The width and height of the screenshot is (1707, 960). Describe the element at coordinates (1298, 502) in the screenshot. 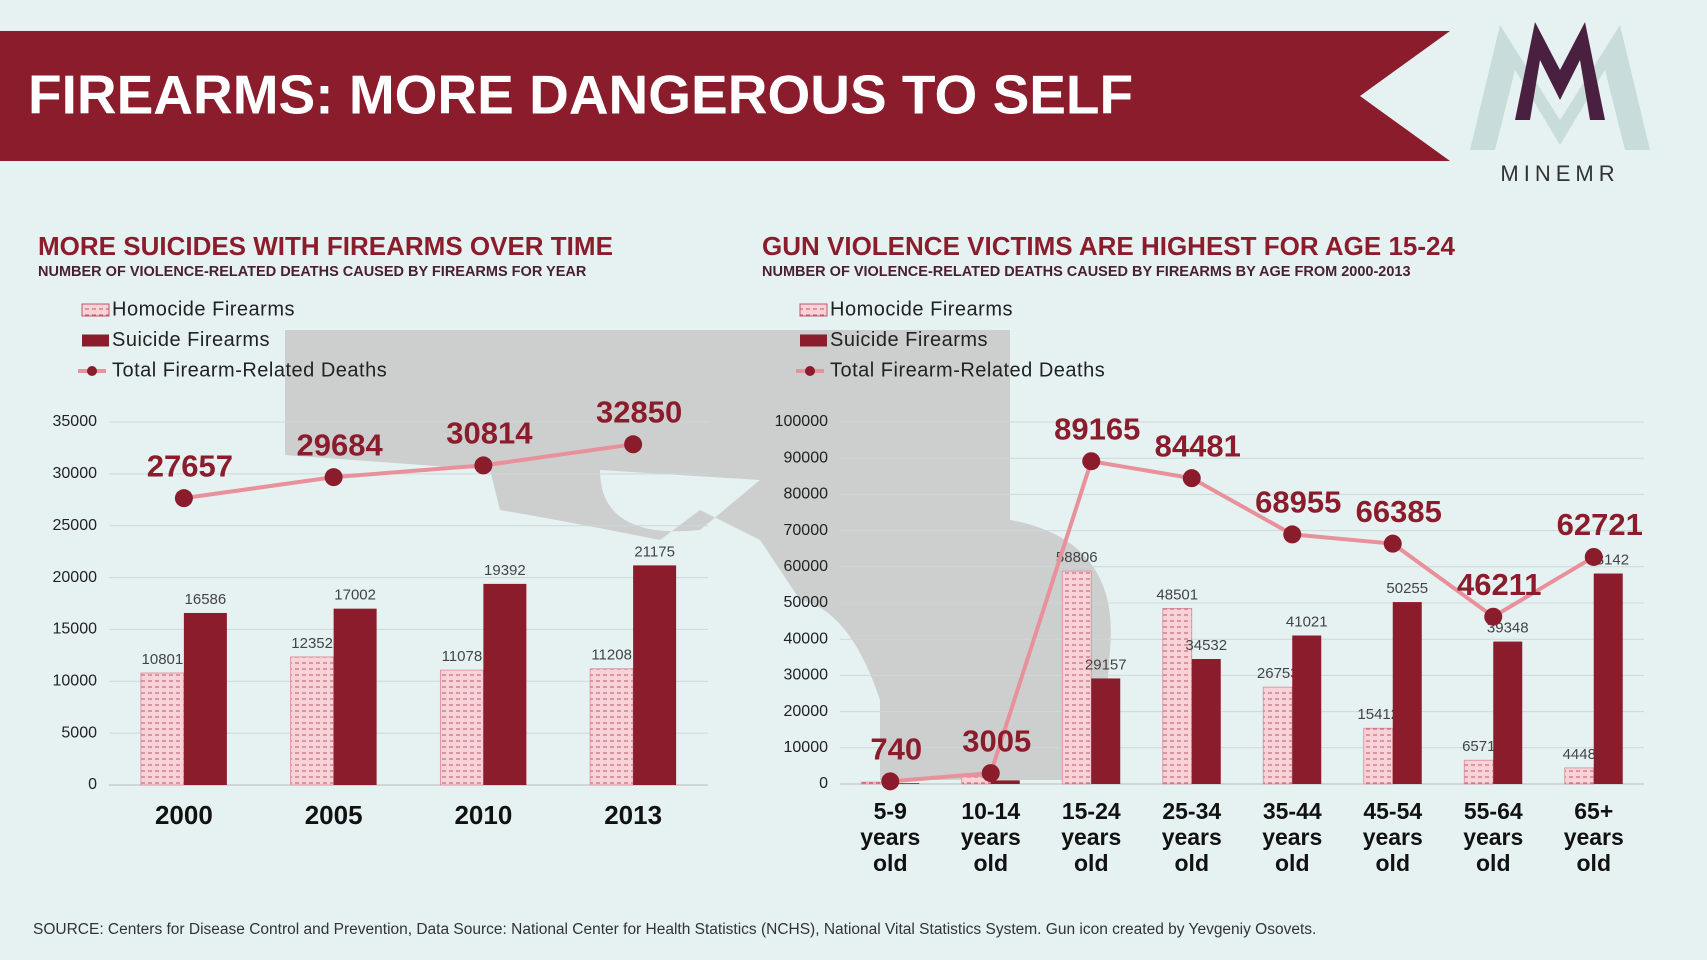

I see `total-label: 68955` at that location.